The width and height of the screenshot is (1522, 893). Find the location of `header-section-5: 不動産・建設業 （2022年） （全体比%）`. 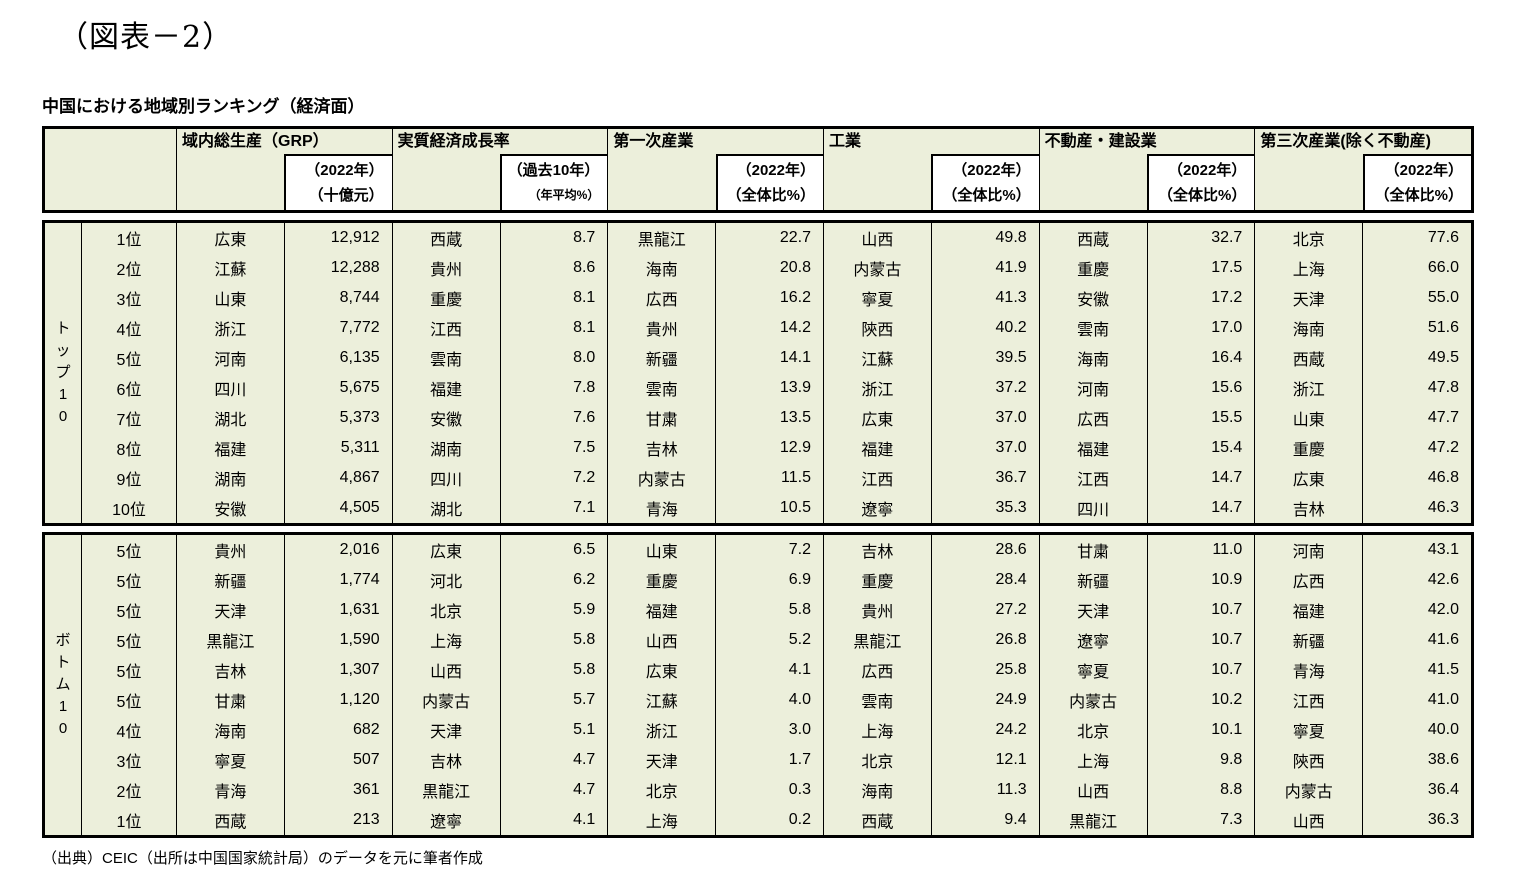

header-section-5: 不動産・建設業 （2022年） （全体比%） is located at coordinates (1148, 169).